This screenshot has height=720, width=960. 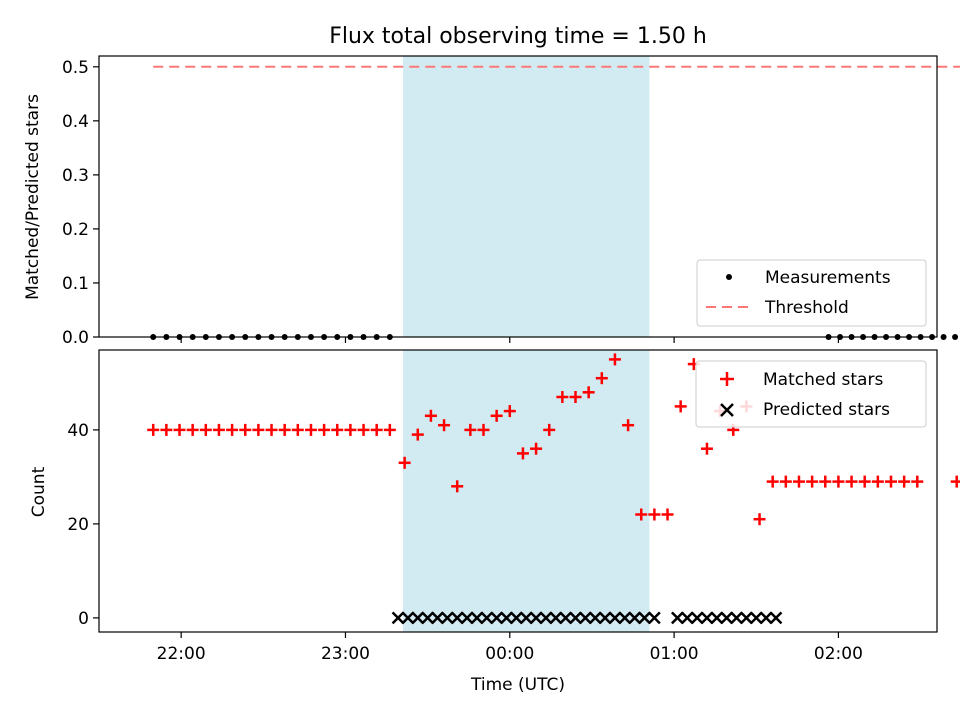 What do you see at coordinates (75, 122) in the screenshot?
I see `top-y-tick-label: 0.4` at bounding box center [75, 122].